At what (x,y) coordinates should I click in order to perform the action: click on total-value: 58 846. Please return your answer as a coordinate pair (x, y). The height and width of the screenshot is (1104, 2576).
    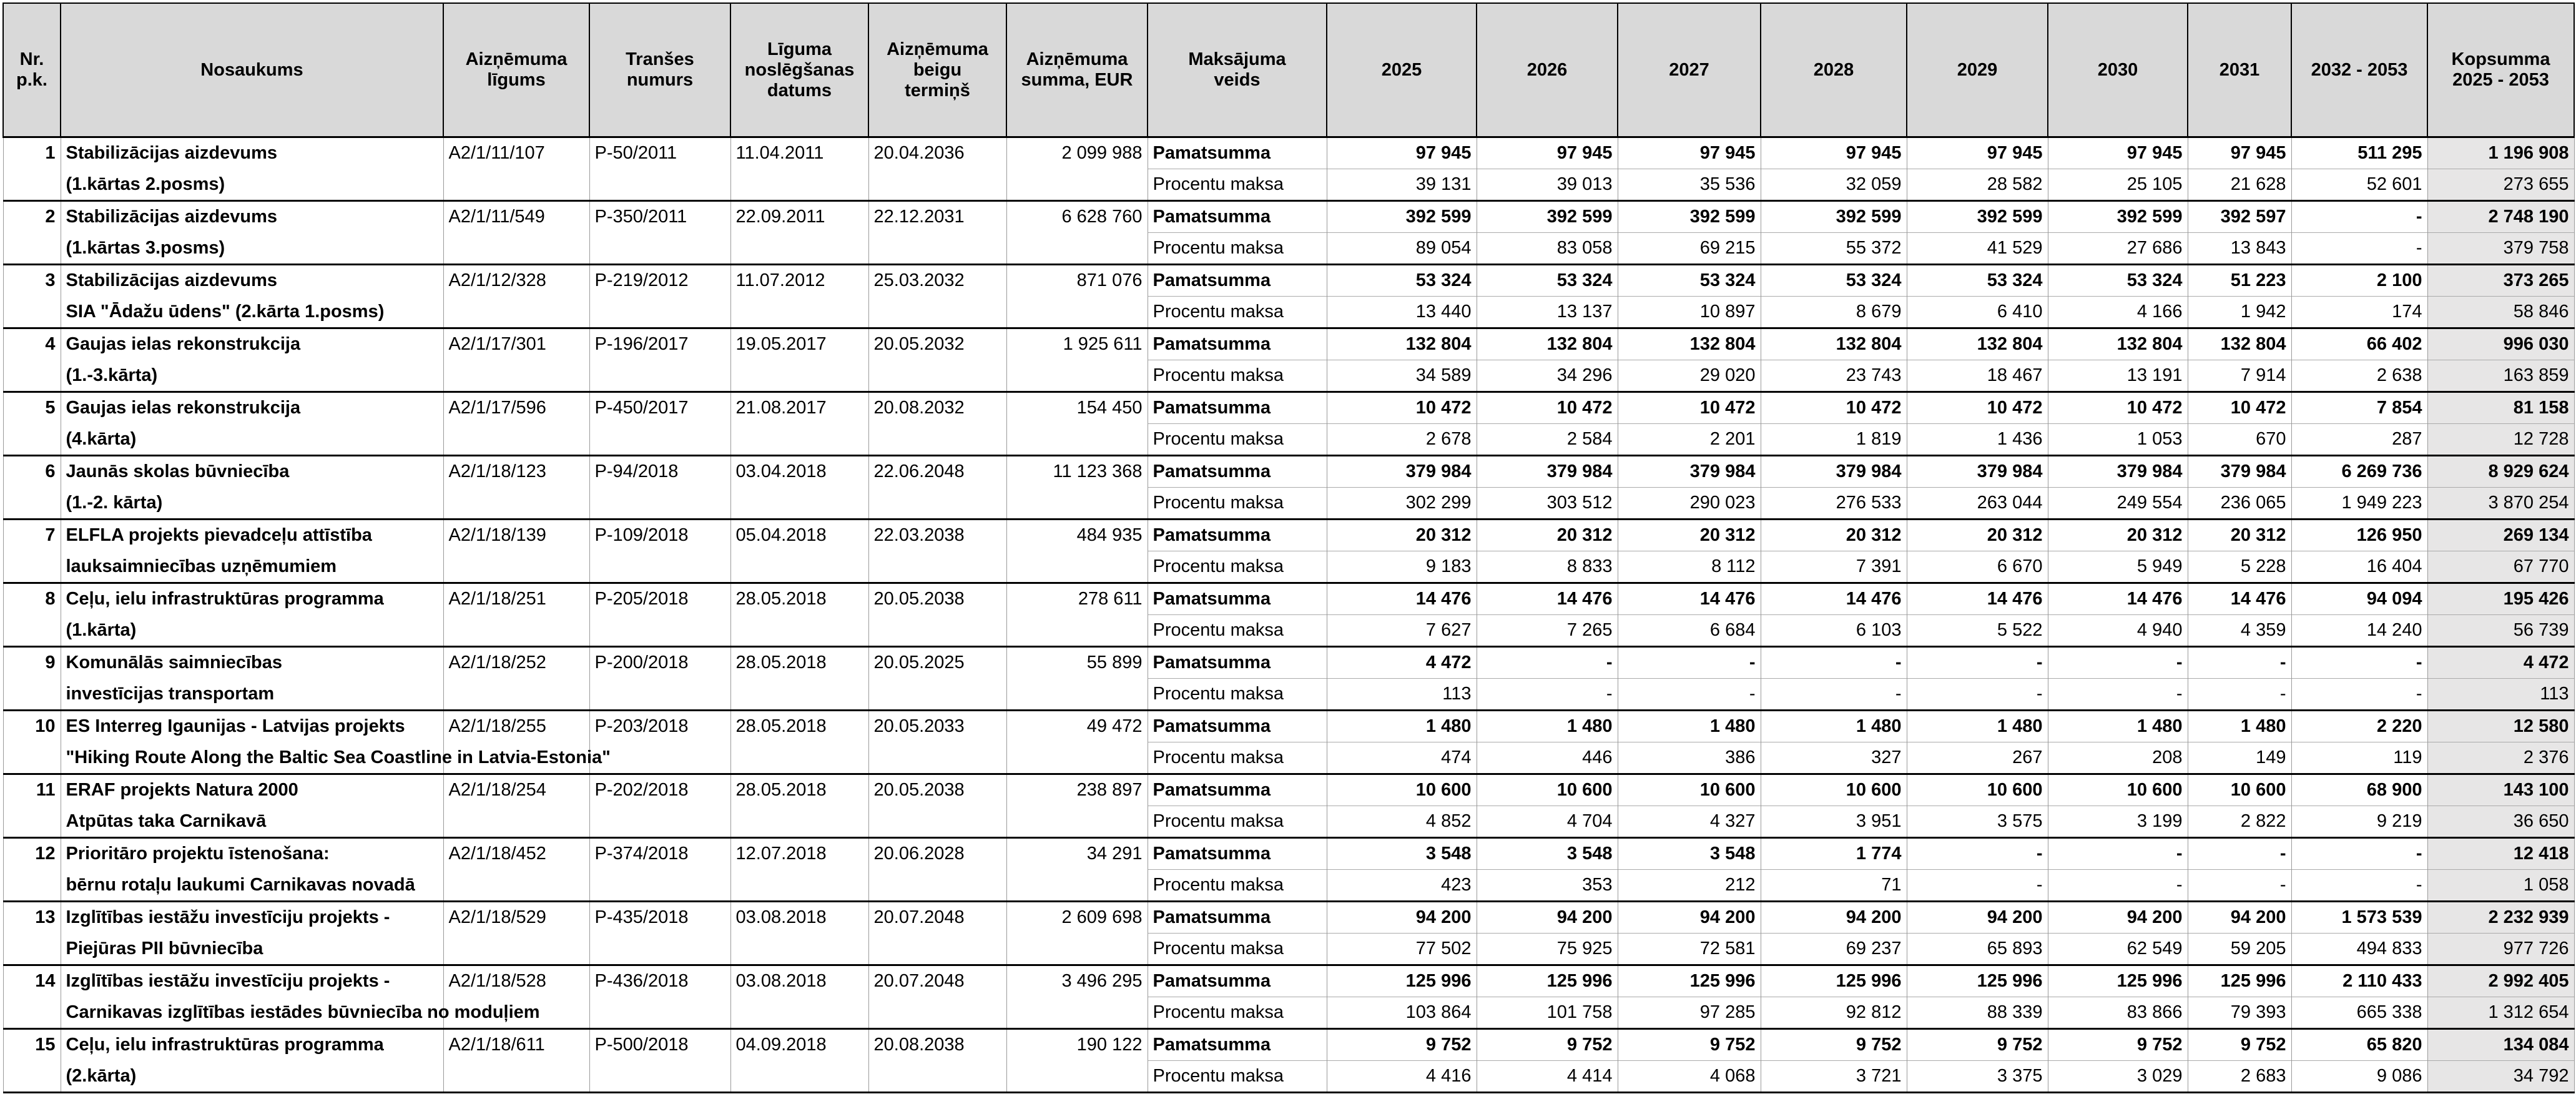
    Looking at the image, I should click on (2501, 312).